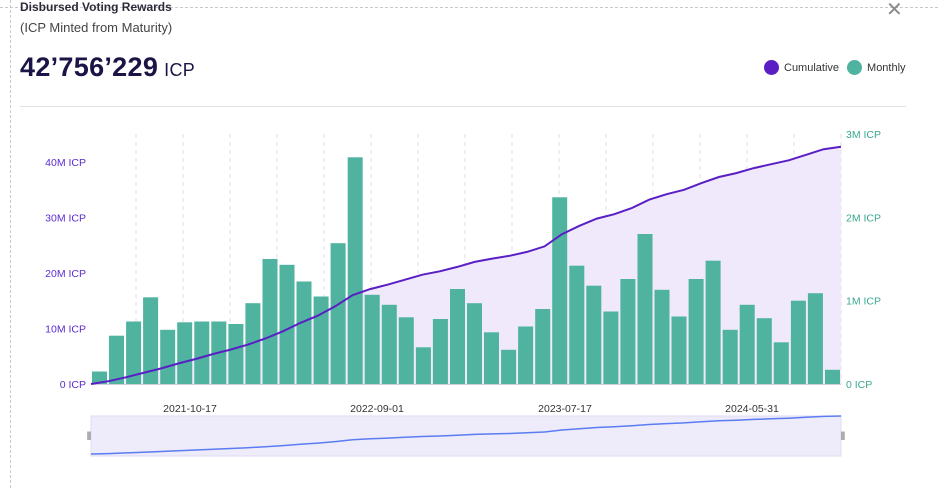 The width and height of the screenshot is (938, 488). Describe the element at coordinates (855, 67) in the screenshot. I see `monthly-swatch` at that location.